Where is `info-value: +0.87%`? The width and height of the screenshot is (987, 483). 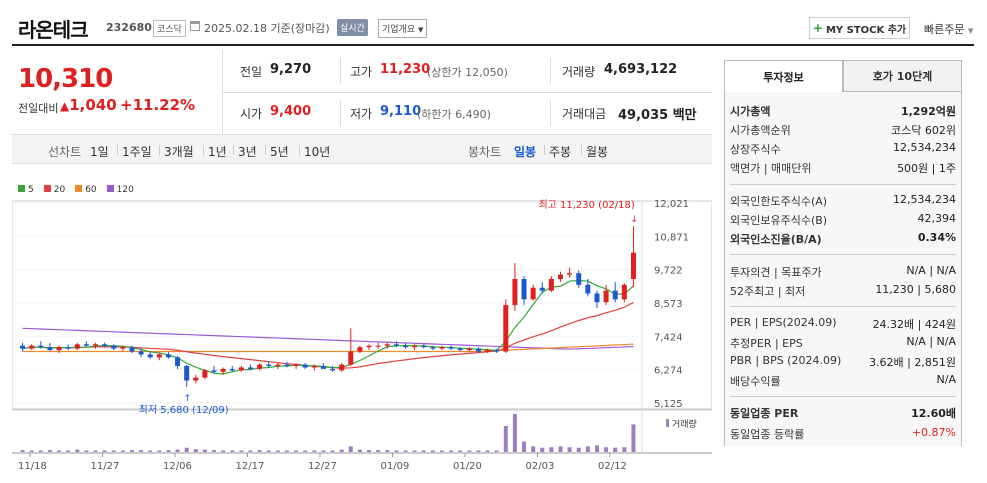 info-value: +0.87% is located at coordinates (933, 432).